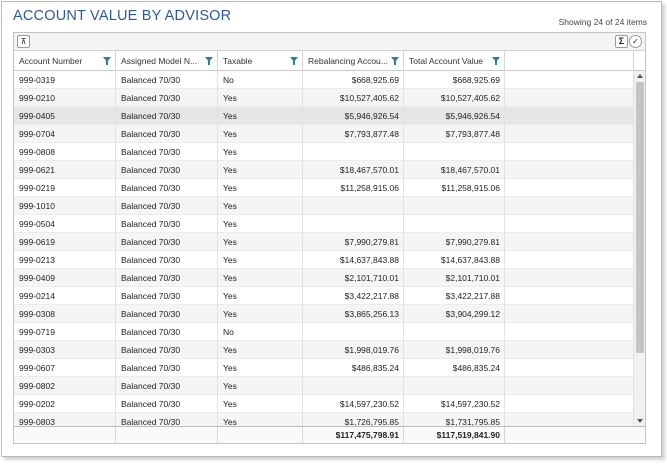 This screenshot has width=667, height=464. I want to click on table-row: 999-1010 Balanced 70/30 Yes, so click(324, 206).